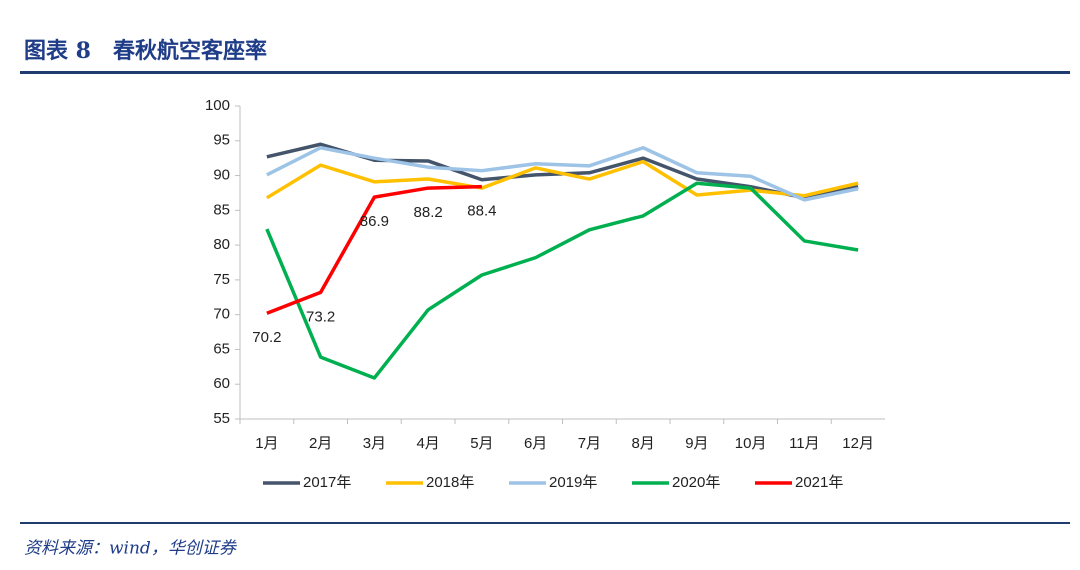  What do you see at coordinates (642, 443) in the screenshot?
I see `x-tick-label: 8月` at bounding box center [642, 443].